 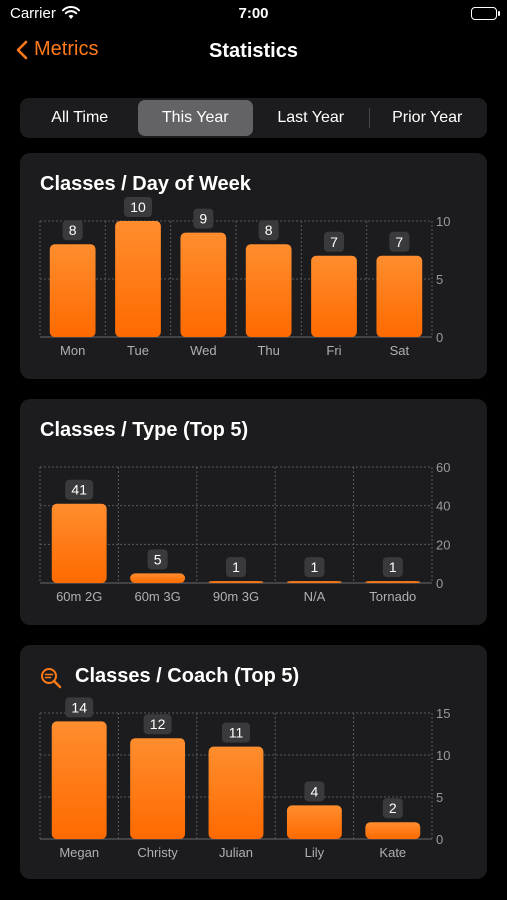 I want to click on x-tick-label: Tue, so click(x=138, y=350).